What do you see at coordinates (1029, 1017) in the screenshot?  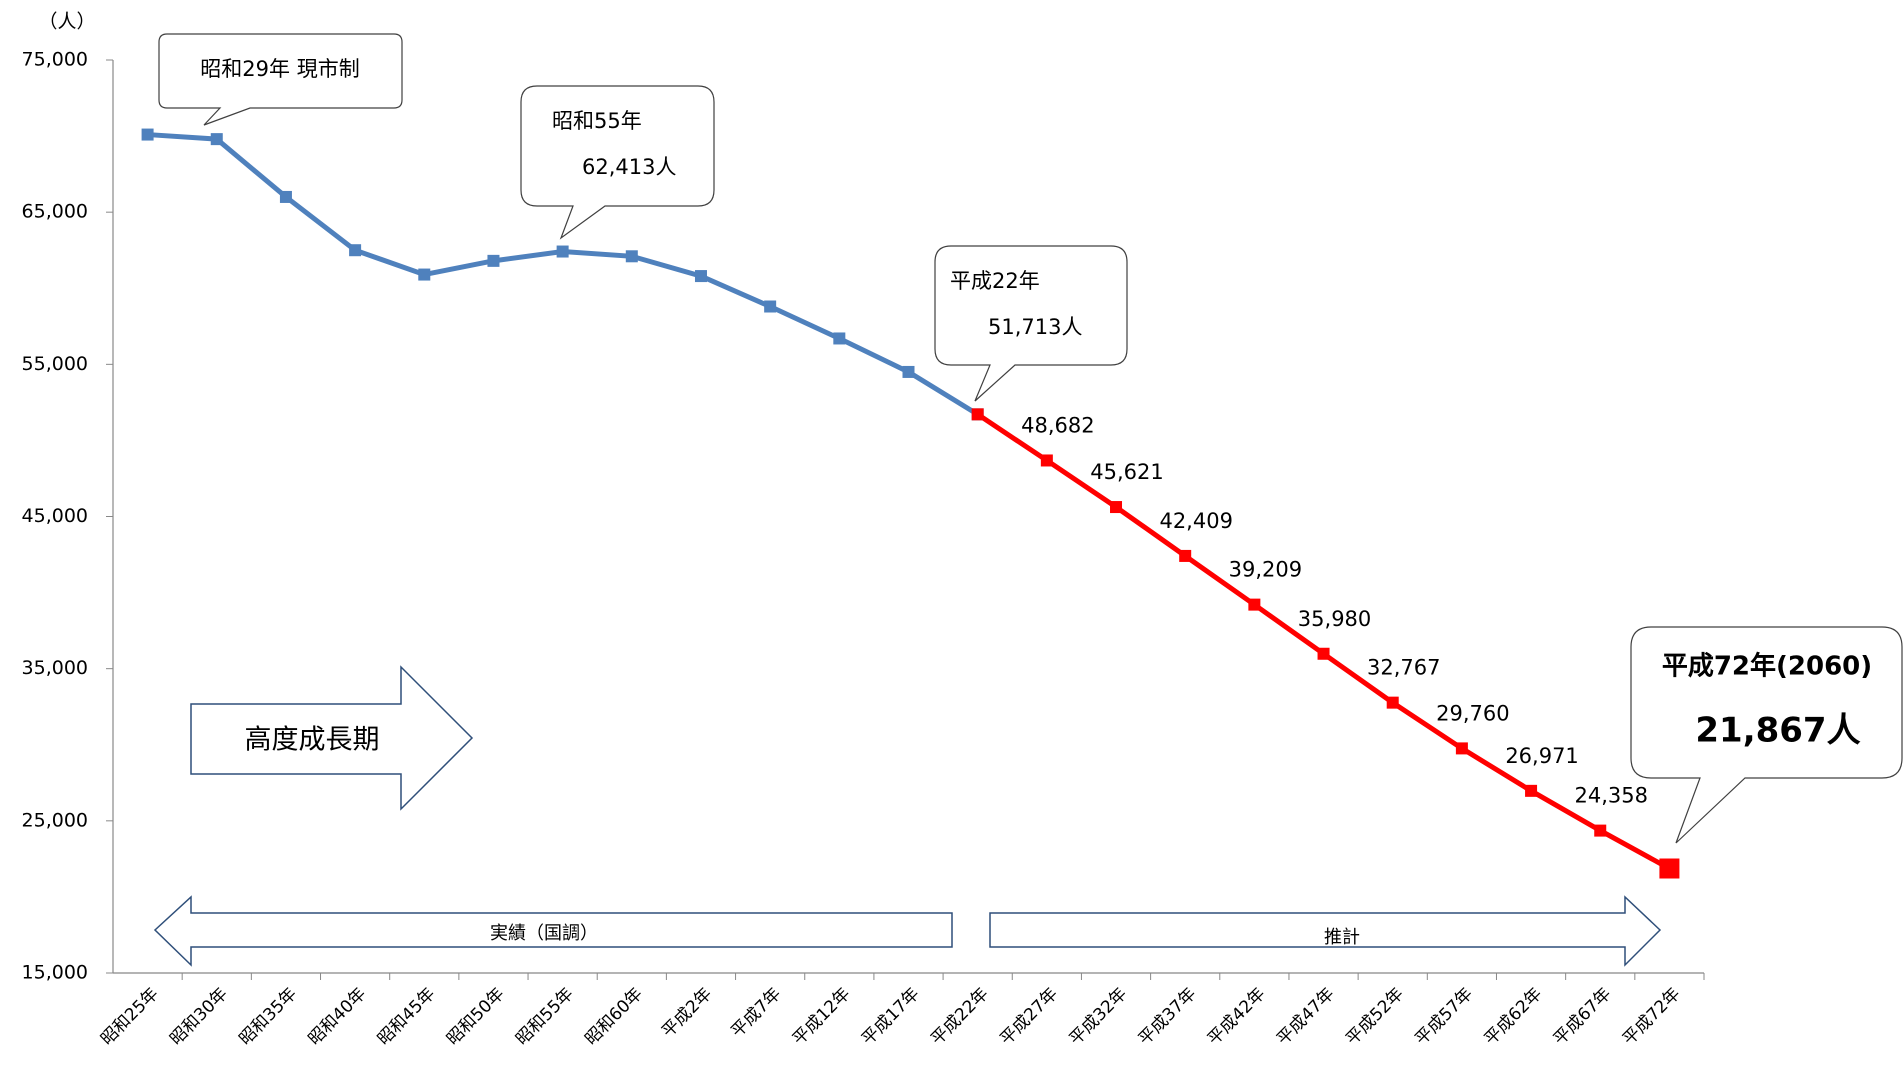 I see `x-tick-label: 平成27年` at bounding box center [1029, 1017].